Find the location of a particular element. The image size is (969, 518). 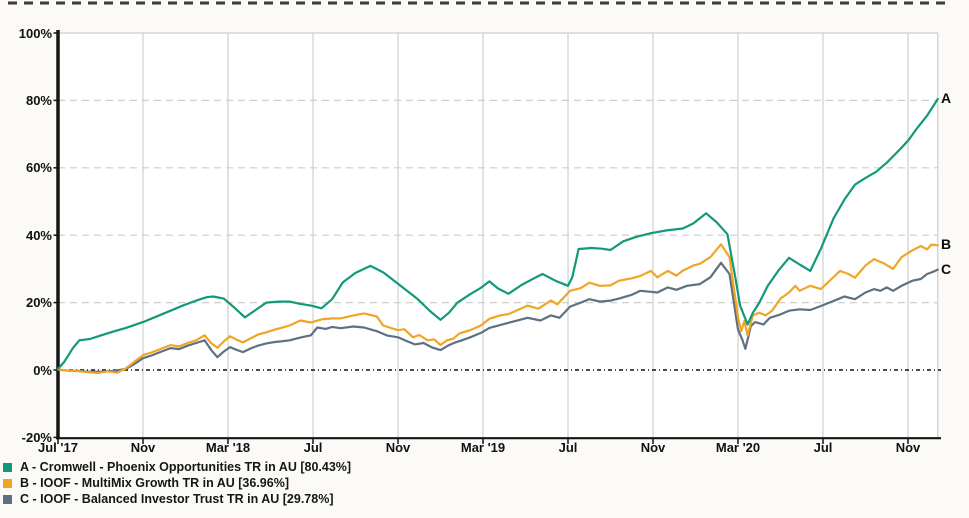

x-tick-label: Jul '17 is located at coordinates (58, 447).